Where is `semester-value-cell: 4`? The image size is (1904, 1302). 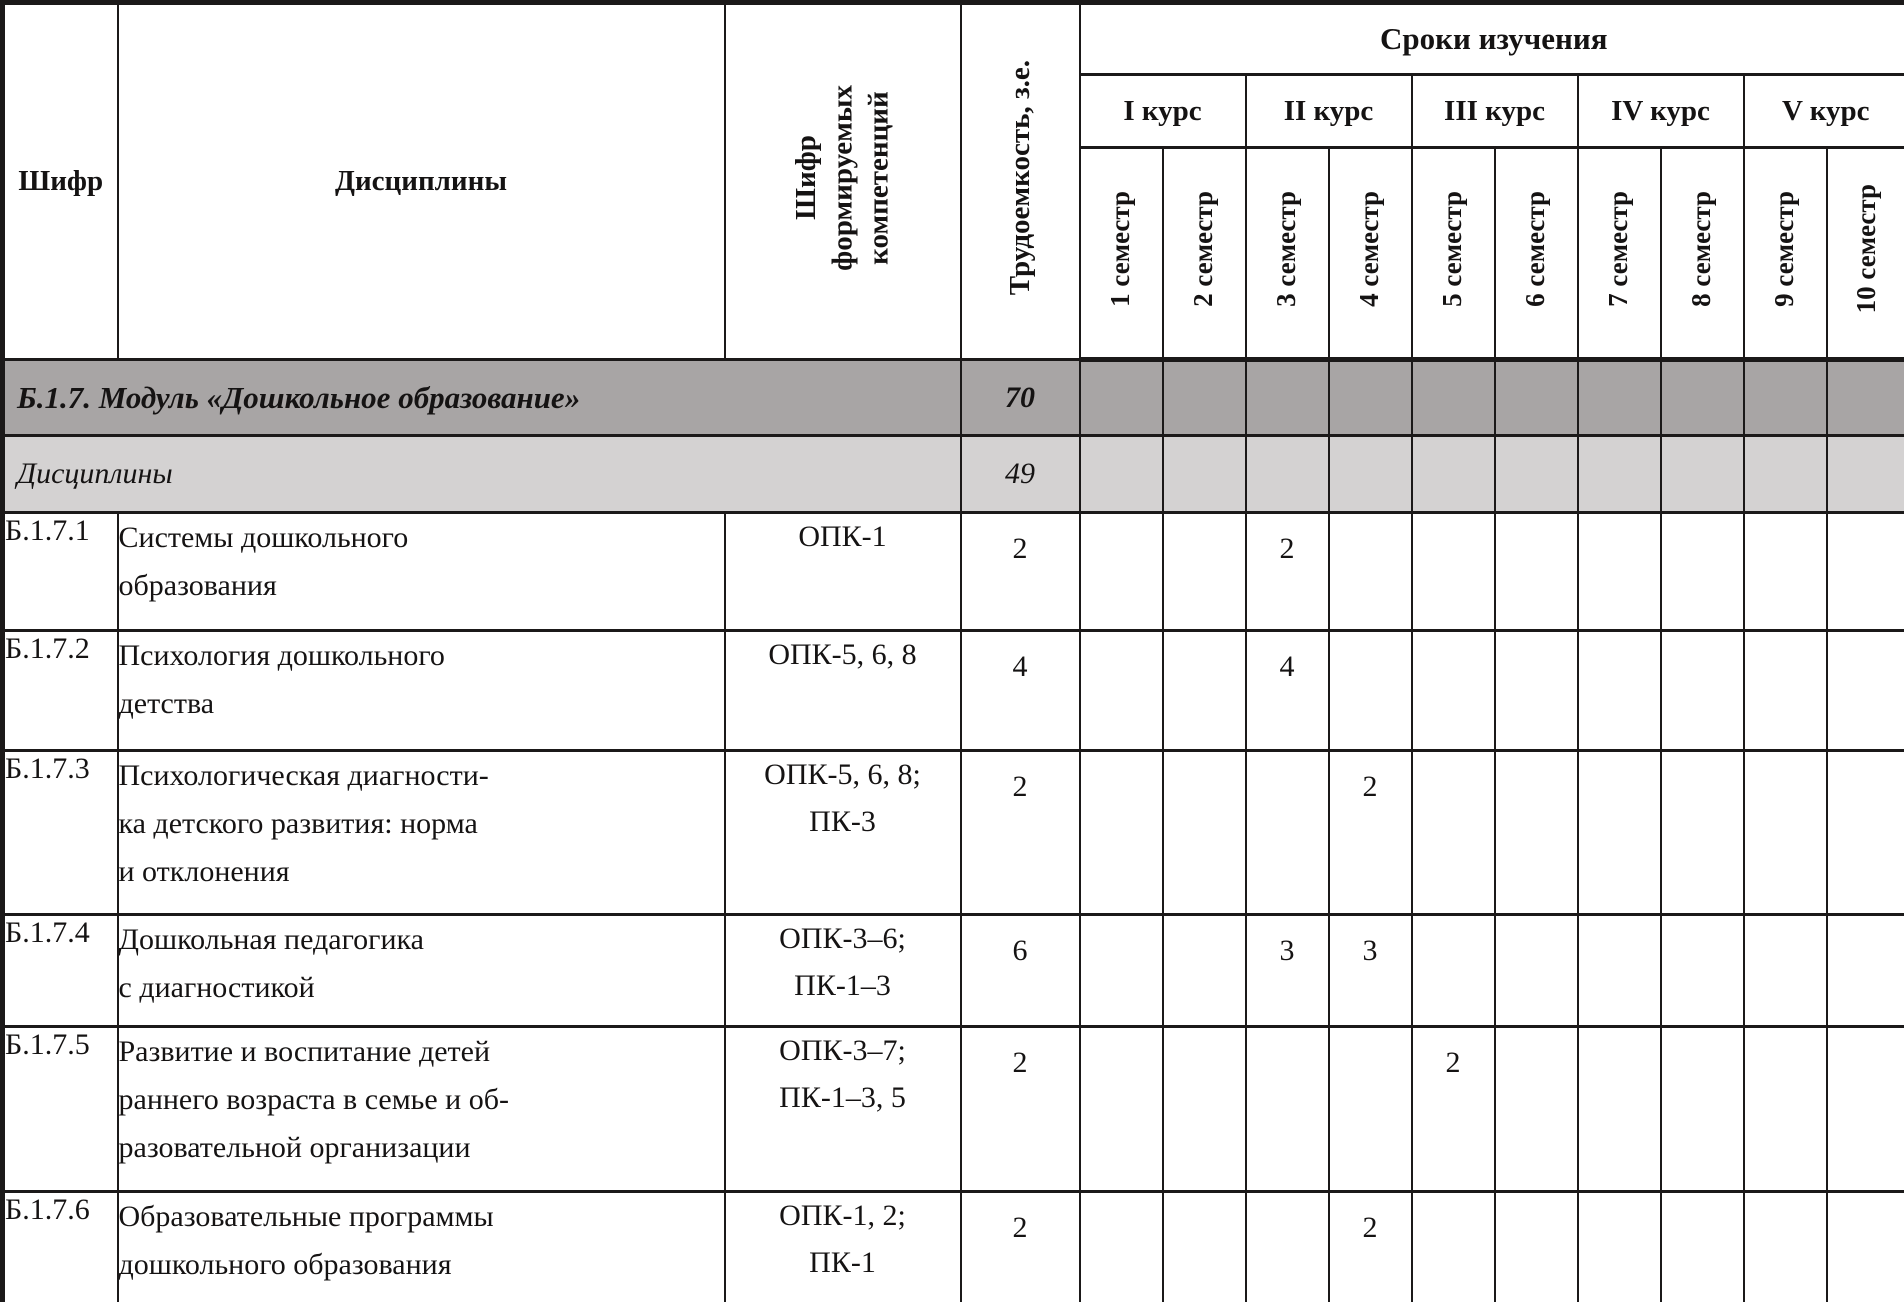 semester-value-cell: 4 is located at coordinates (1287, 690).